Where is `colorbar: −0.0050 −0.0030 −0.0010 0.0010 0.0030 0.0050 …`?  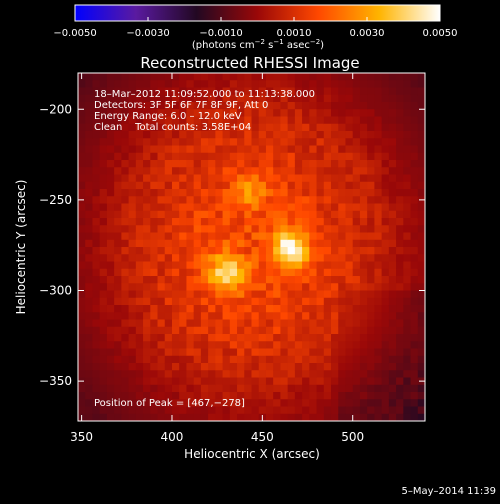 colorbar: −0.0050 −0.0030 −0.0010 0.0010 0.0030 0.0050 … is located at coordinates (255, 27).